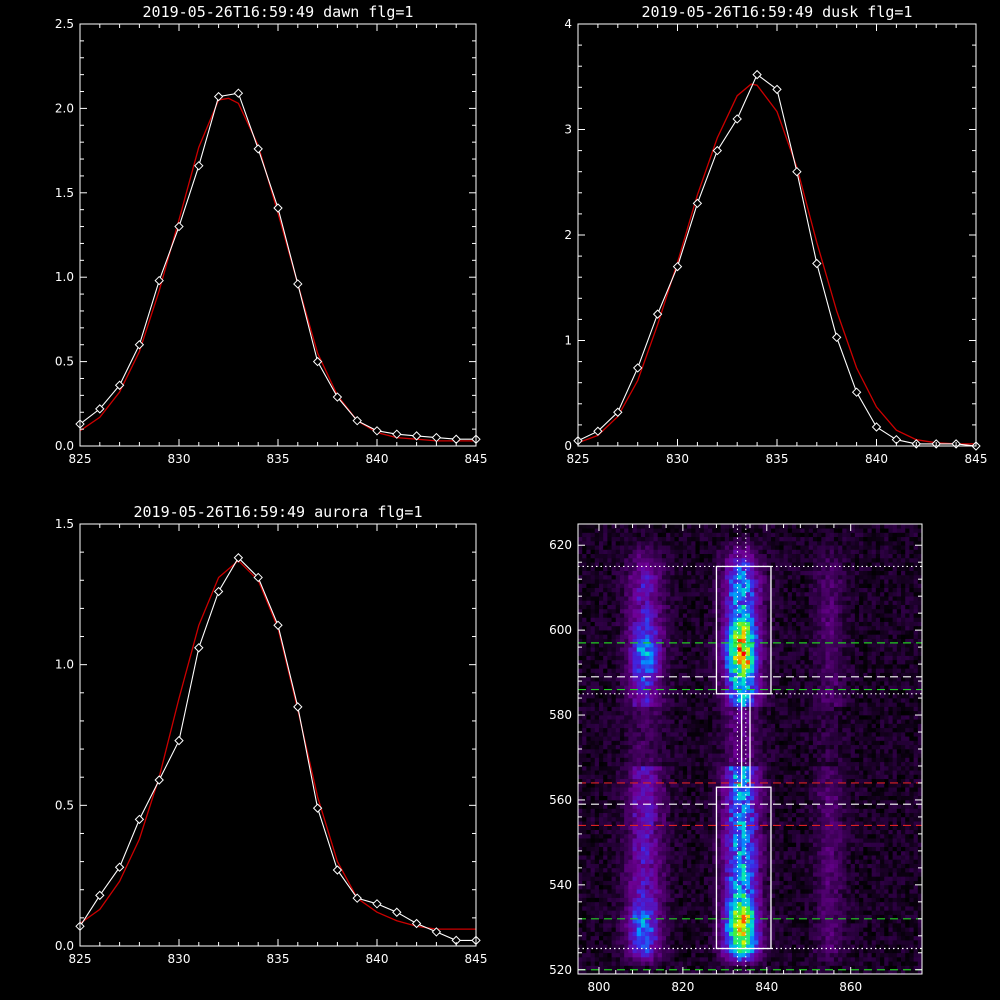  What do you see at coordinates (682, 987) in the screenshot?
I see `x-tick-label: 820` at bounding box center [682, 987].